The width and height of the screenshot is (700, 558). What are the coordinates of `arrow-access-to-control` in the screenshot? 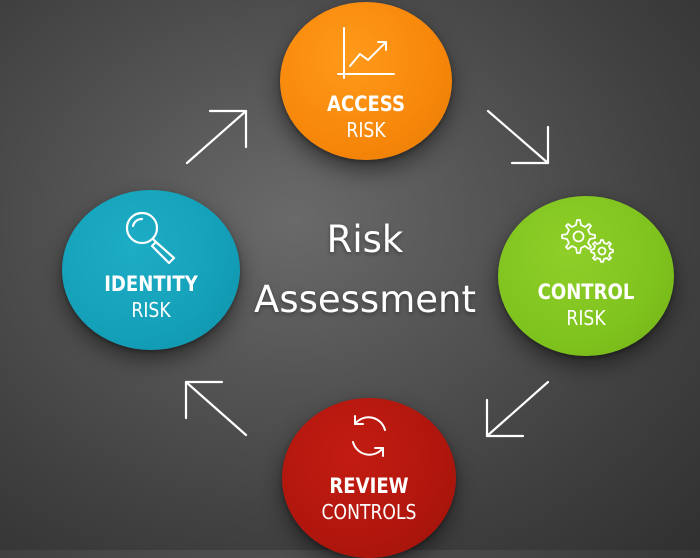 It's located at (518, 137).